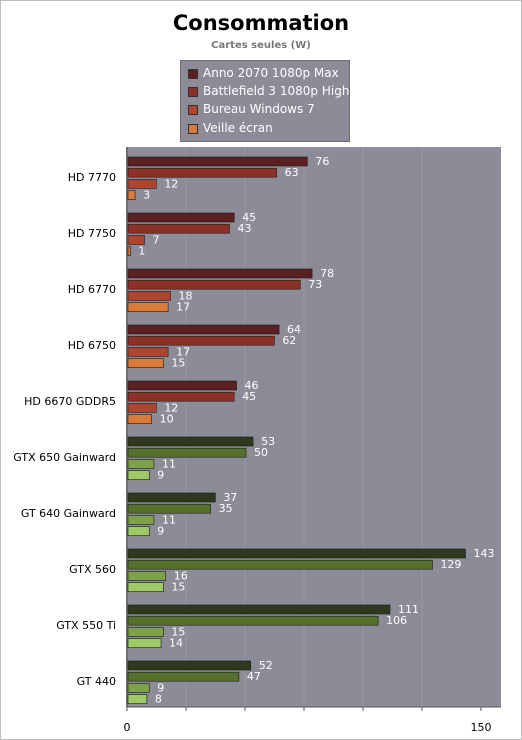  Describe the element at coordinates (141, 251) in the screenshot. I see `data-label: 1` at that location.